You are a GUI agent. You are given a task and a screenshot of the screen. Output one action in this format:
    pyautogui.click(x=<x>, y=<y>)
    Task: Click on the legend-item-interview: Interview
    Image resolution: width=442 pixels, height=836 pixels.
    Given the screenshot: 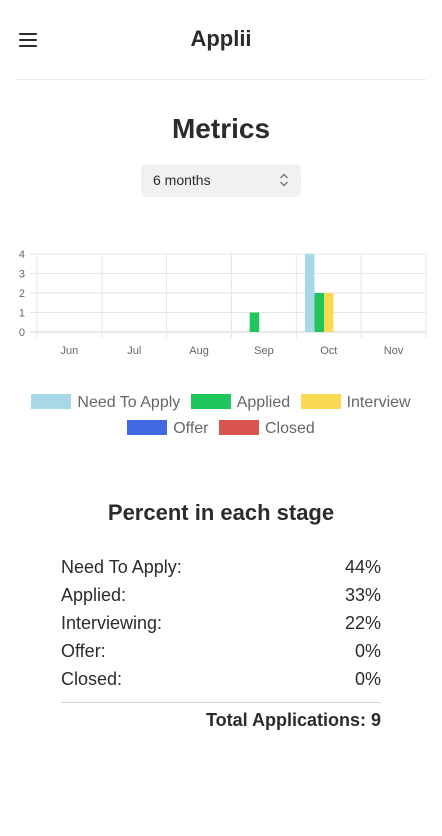 What is the action you would take?
    pyautogui.click(x=355, y=403)
    